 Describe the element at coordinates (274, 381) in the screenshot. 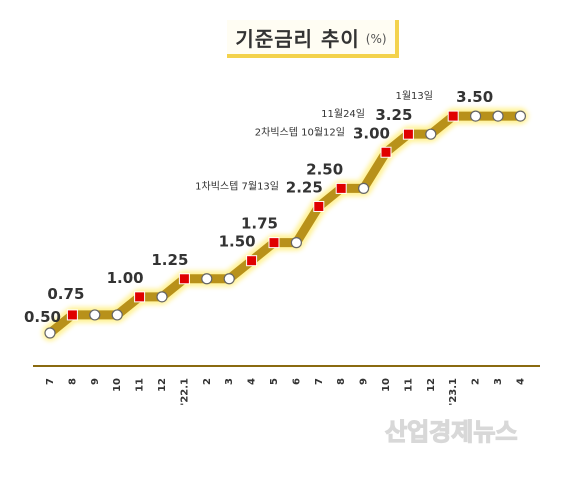

I see `x-tick-label: 5` at that location.